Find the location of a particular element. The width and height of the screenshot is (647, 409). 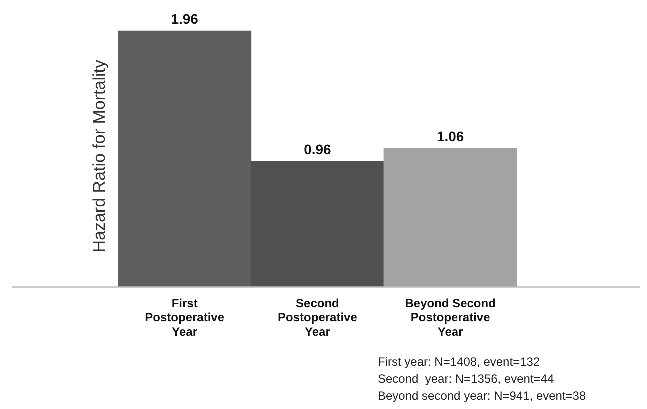

text: Beyond second year: N=941, event=38 is located at coordinates (482, 396).